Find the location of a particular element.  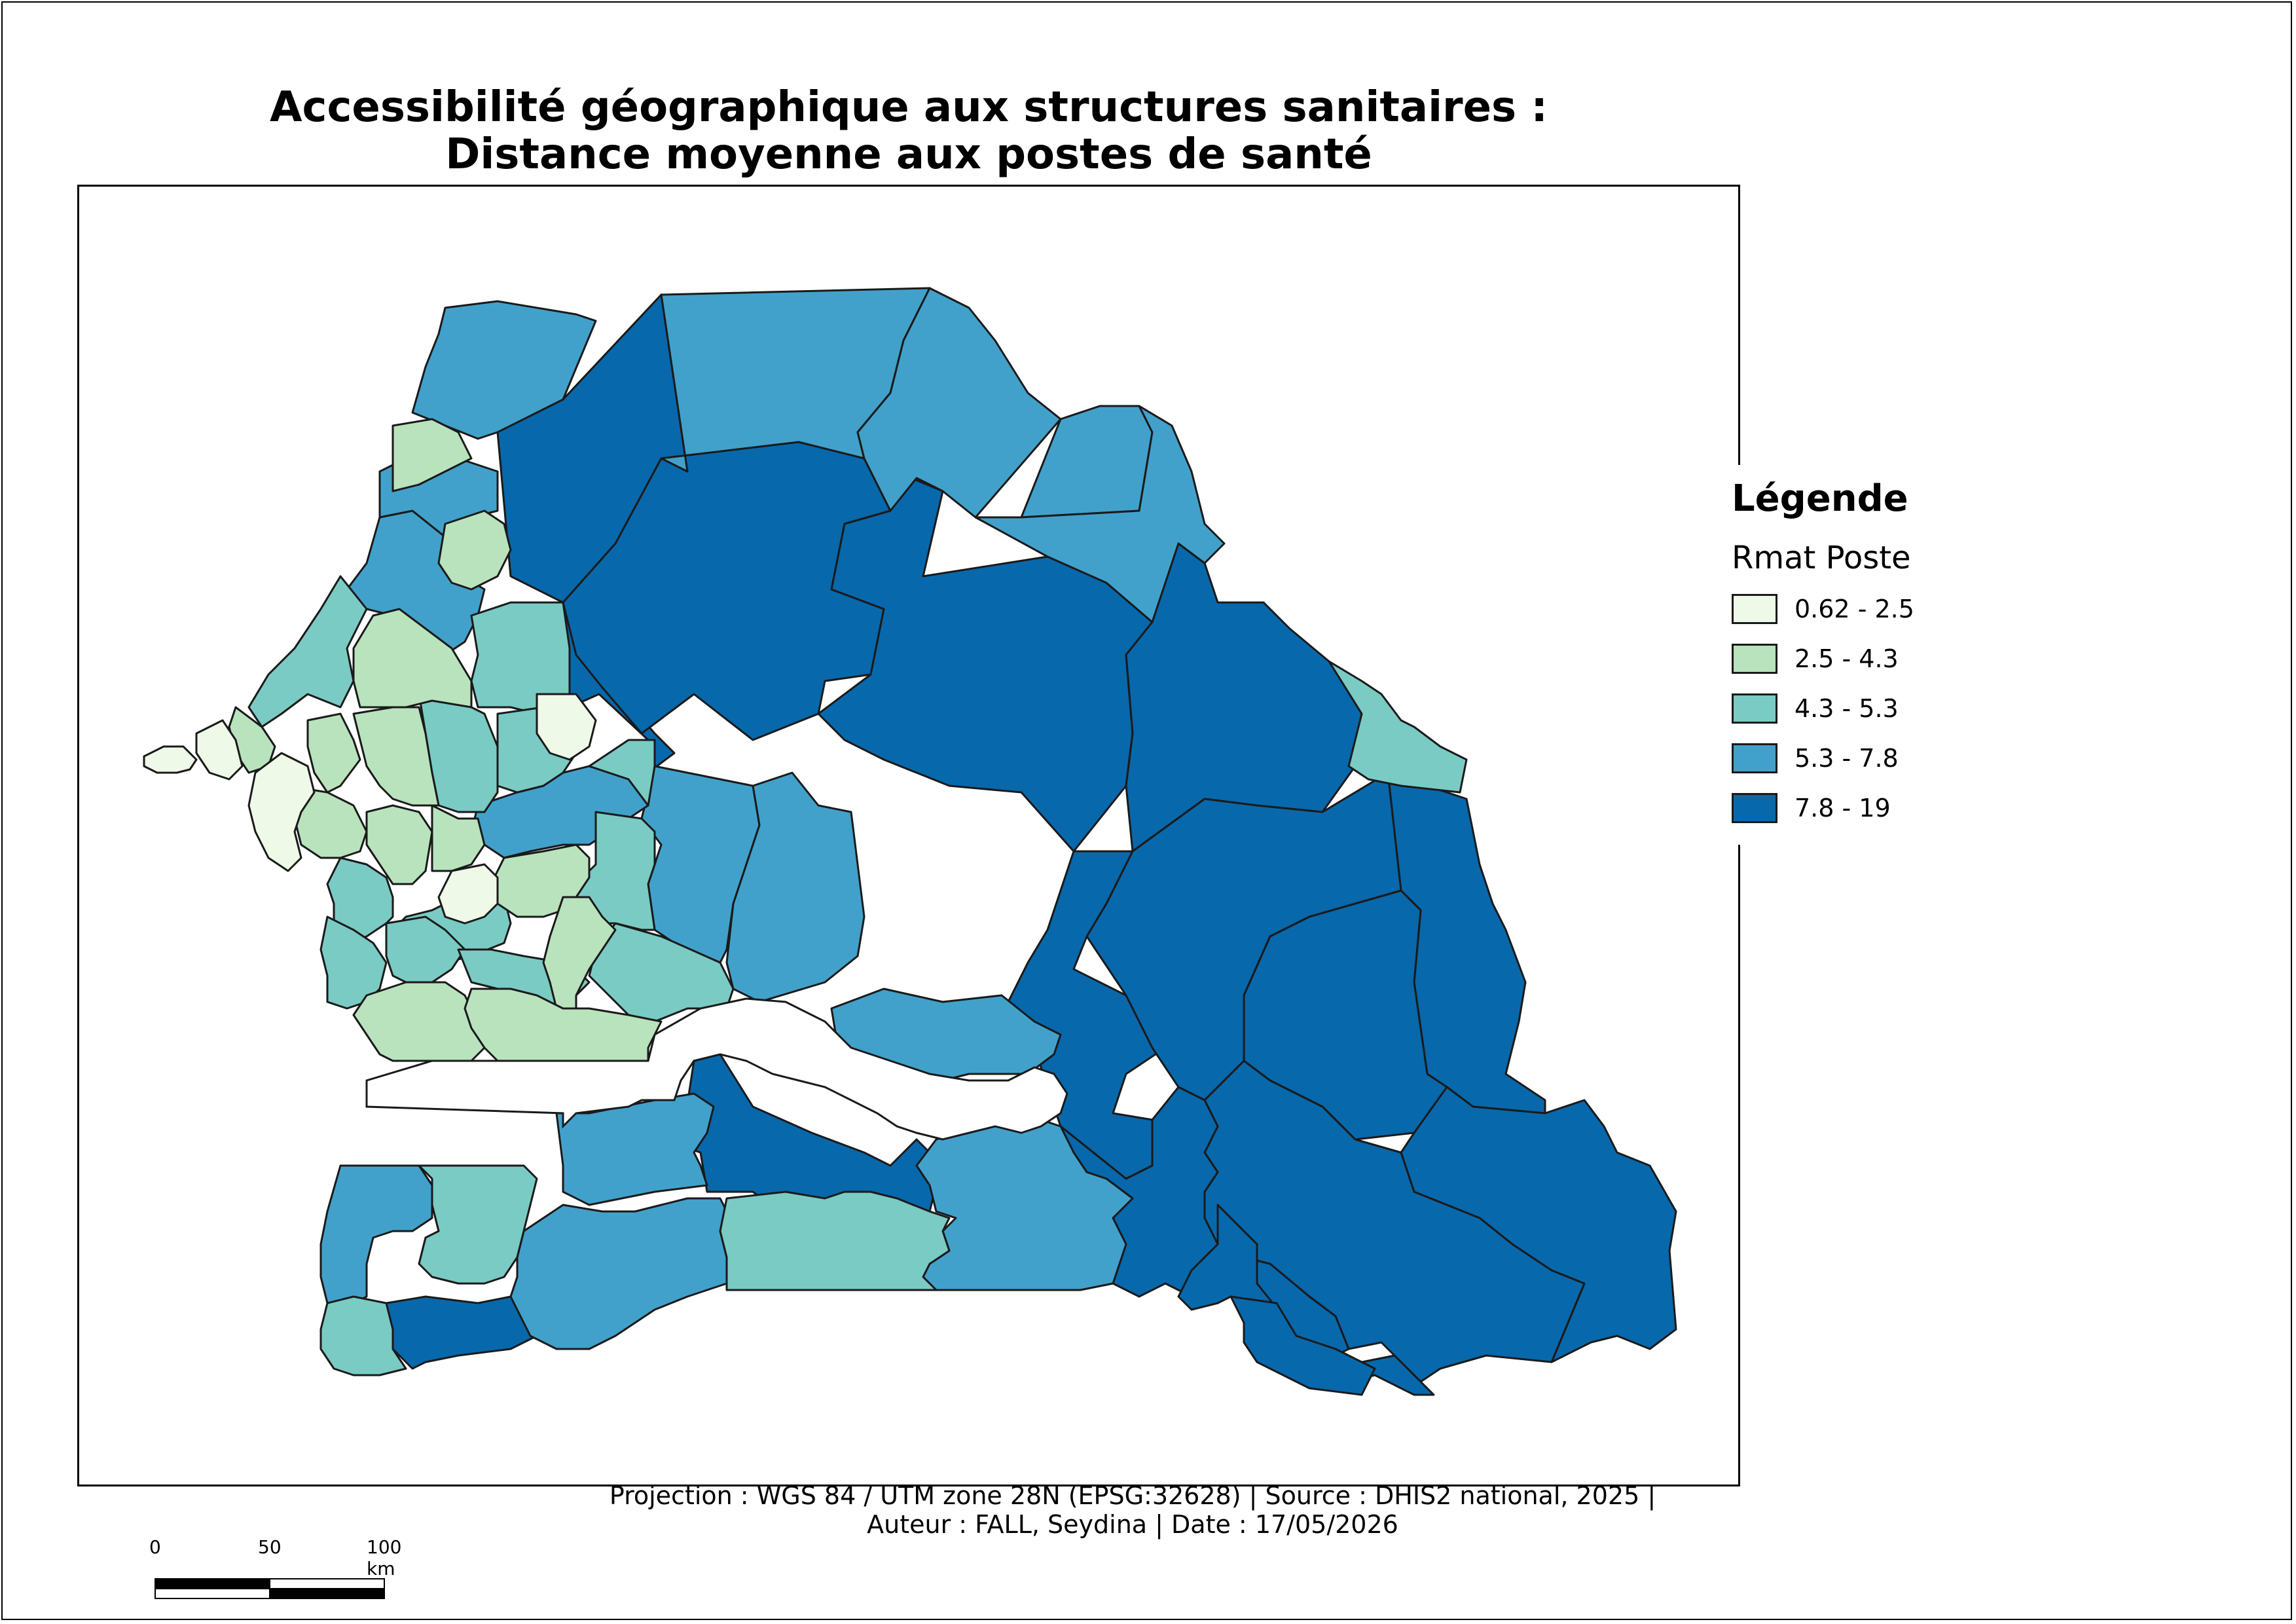

legend-label: 7.8 - 19 is located at coordinates (1843, 808).